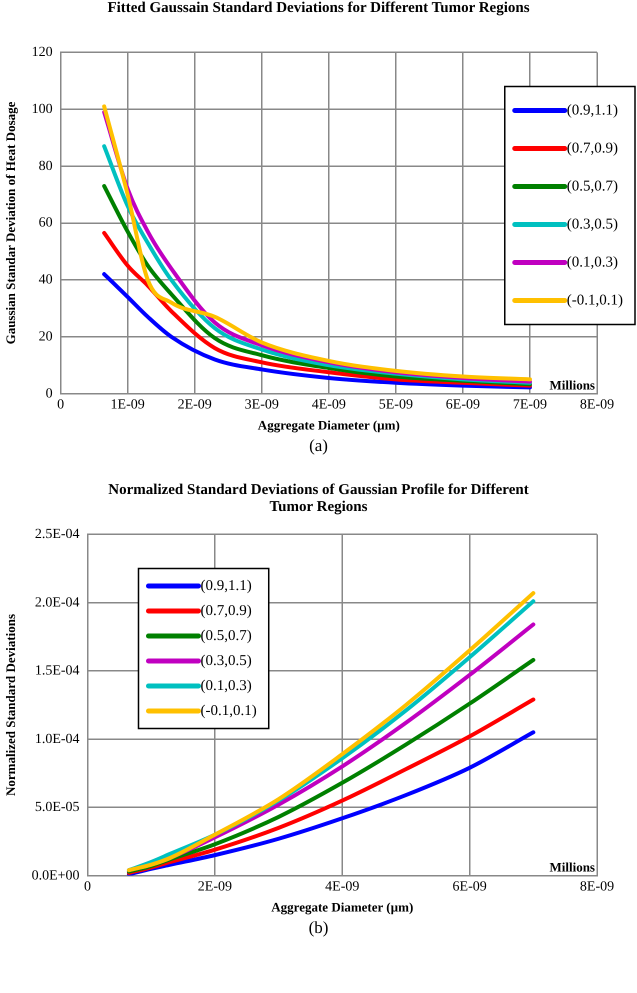  What do you see at coordinates (42, 52) in the screenshot?
I see `y-tick-label: 120` at bounding box center [42, 52].